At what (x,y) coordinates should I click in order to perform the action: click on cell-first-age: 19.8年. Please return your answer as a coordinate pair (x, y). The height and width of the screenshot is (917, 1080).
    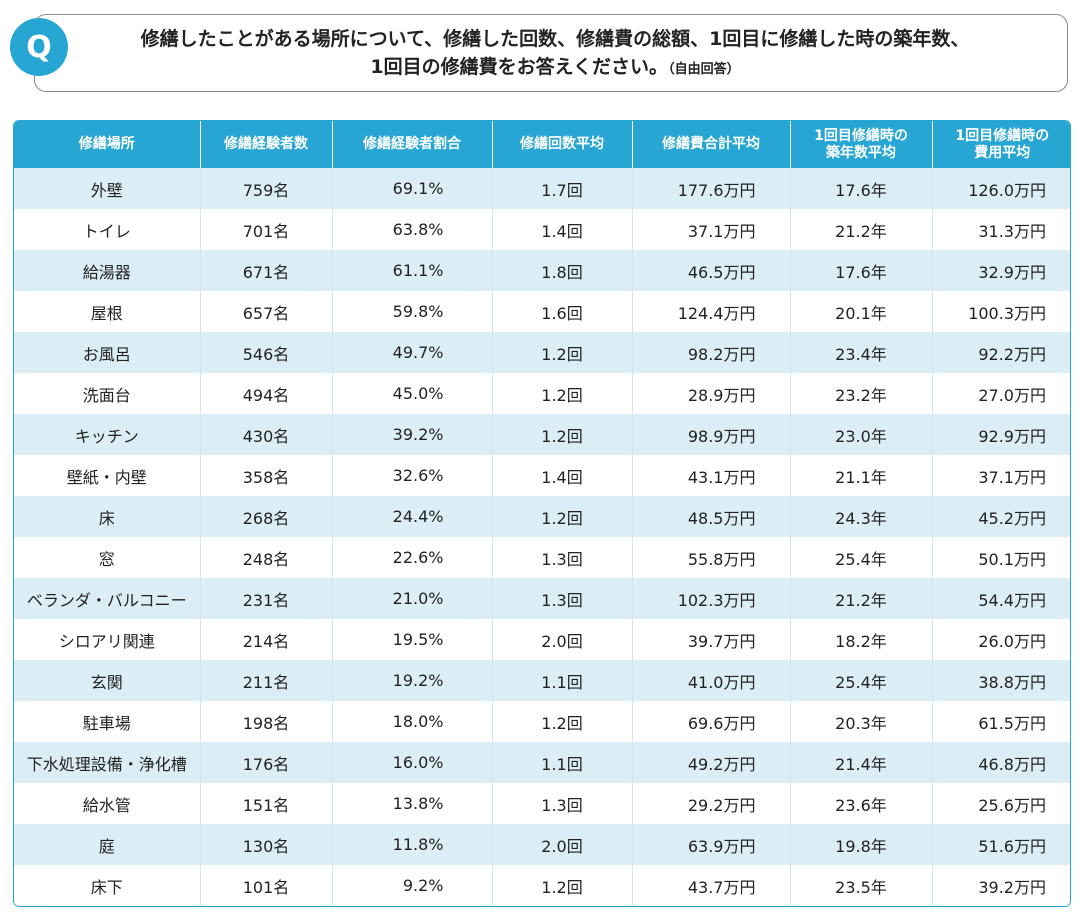
    Looking at the image, I should click on (861, 844).